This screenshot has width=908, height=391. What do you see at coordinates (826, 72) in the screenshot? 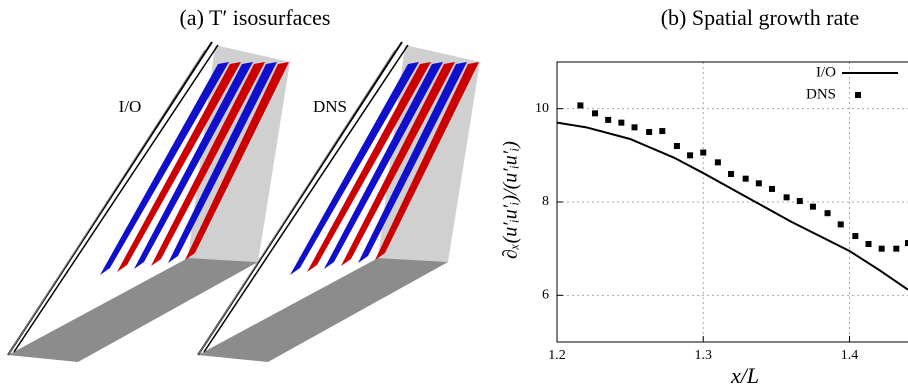
I see `legend-label: I/O` at bounding box center [826, 72].